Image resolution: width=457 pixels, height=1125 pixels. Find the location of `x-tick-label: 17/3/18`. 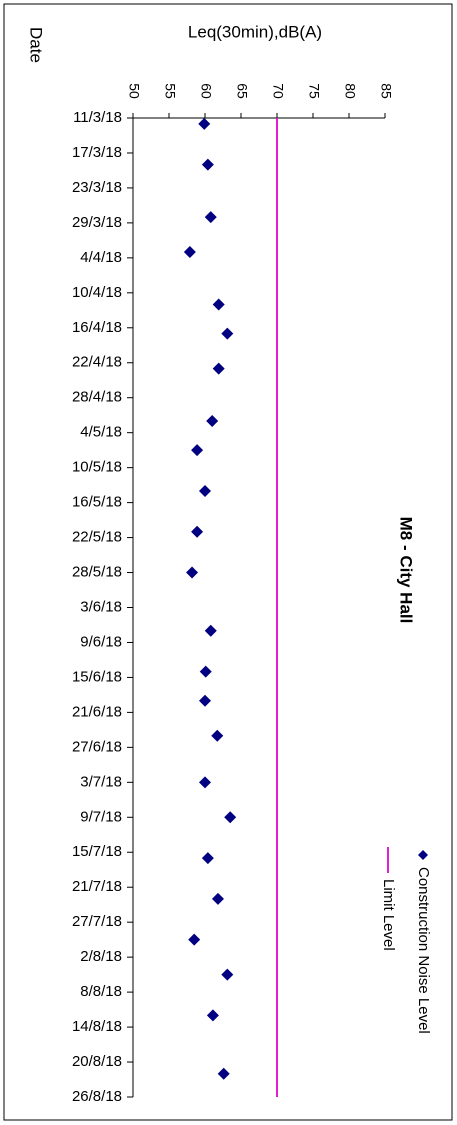

x-tick-label: 17/3/18 is located at coordinates (97, 152).